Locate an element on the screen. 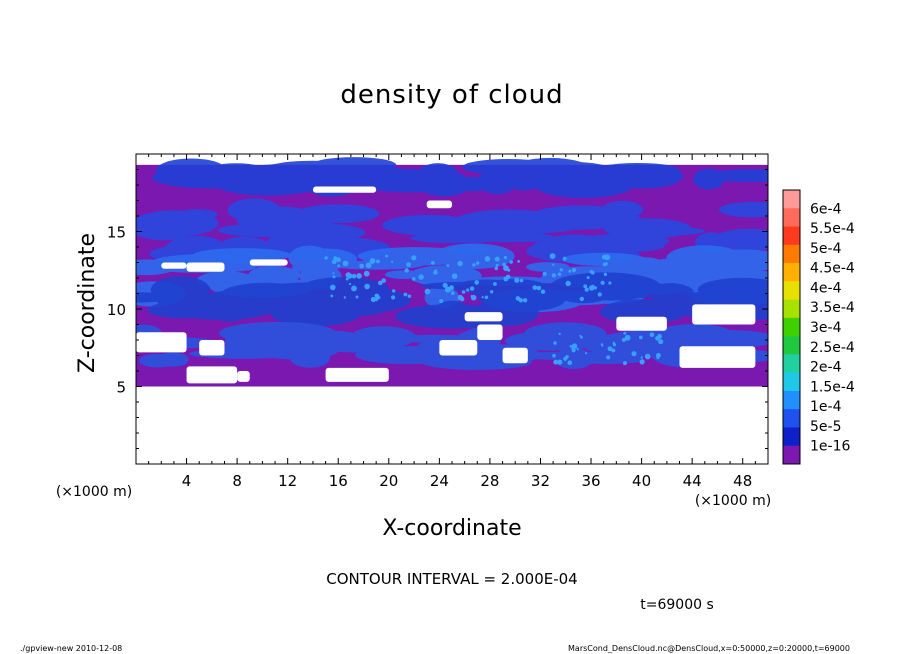  colorbar-label: 4e-4 is located at coordinates (826, 288).